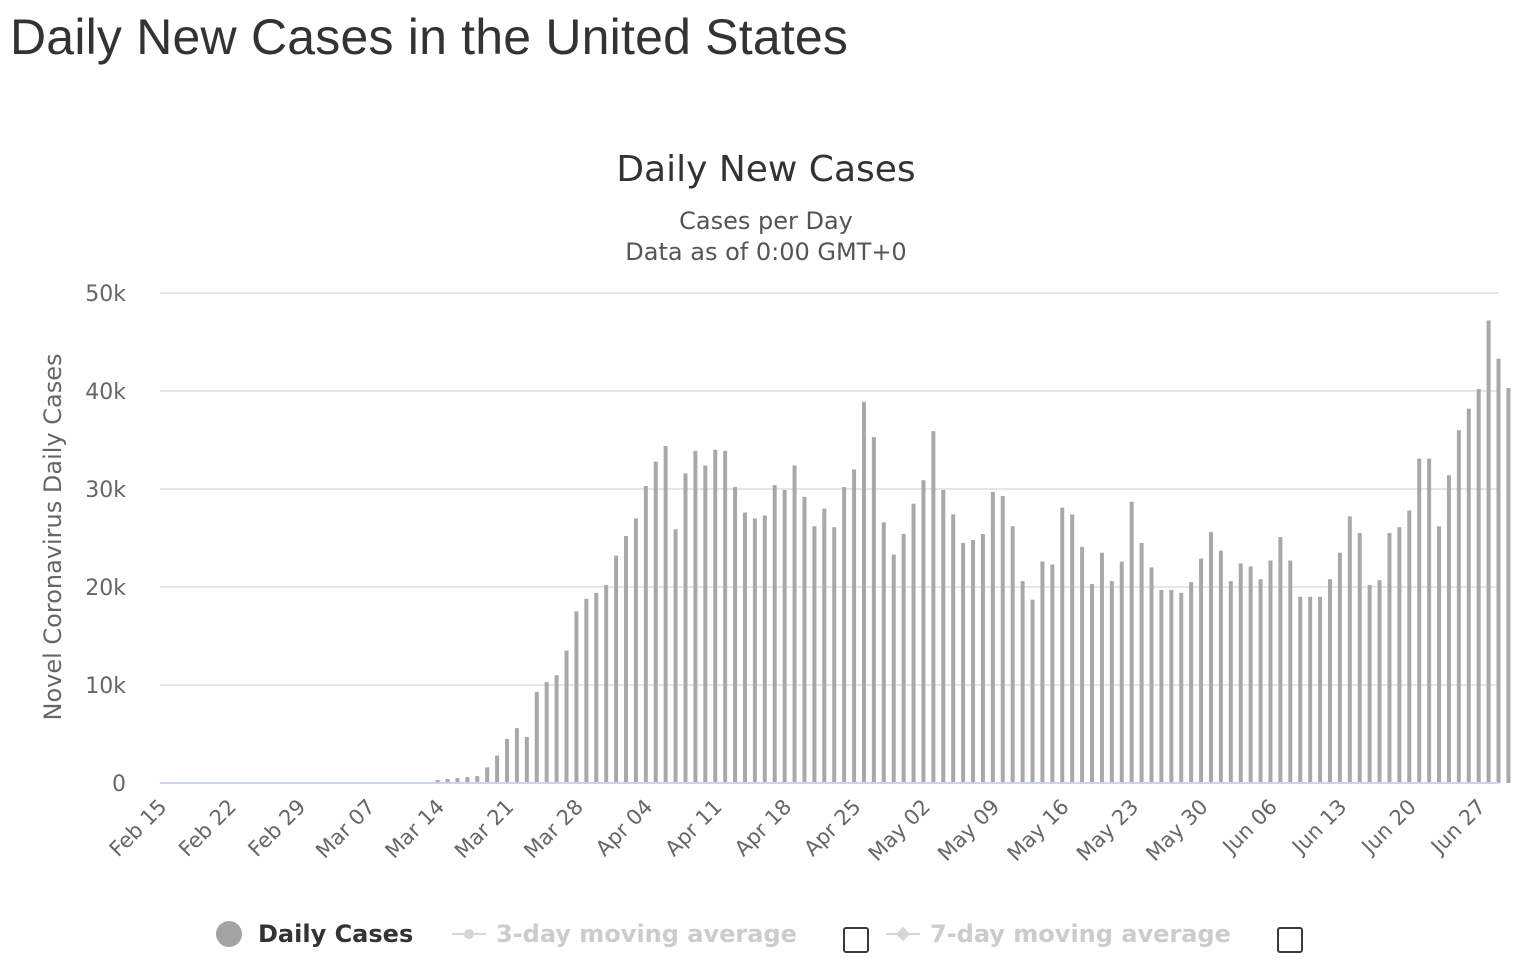  Describe the element at coordinates (856, 940) in the screenshot. I see `checkbox-3-day-average` at that location.